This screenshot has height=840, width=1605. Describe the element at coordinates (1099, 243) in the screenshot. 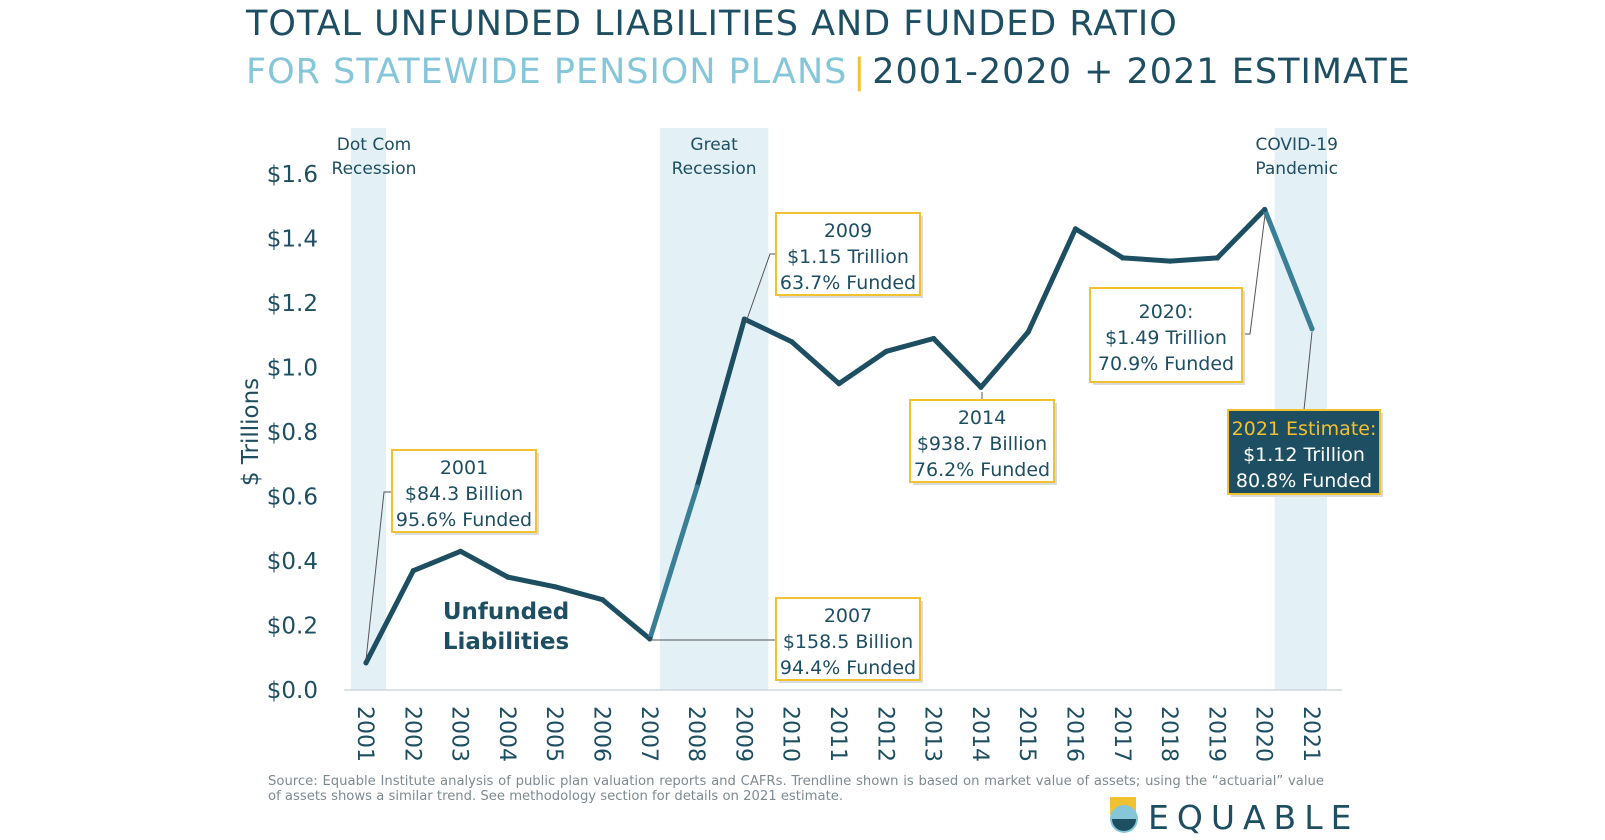

I see `series-segment-2017` at that location.